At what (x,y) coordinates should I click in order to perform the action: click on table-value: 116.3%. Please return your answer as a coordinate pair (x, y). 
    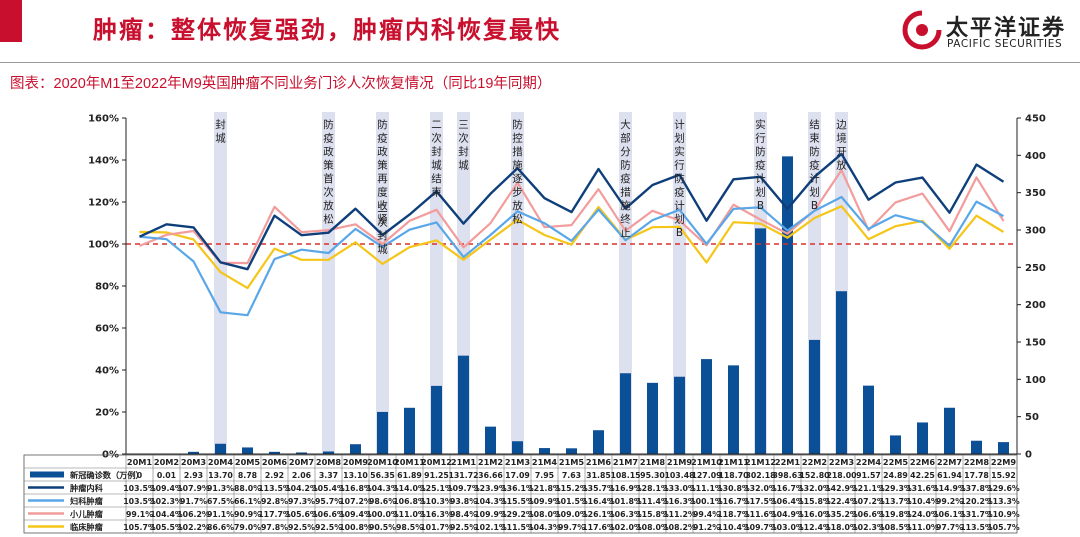
    Looking at the image, I should click on (679, 501).